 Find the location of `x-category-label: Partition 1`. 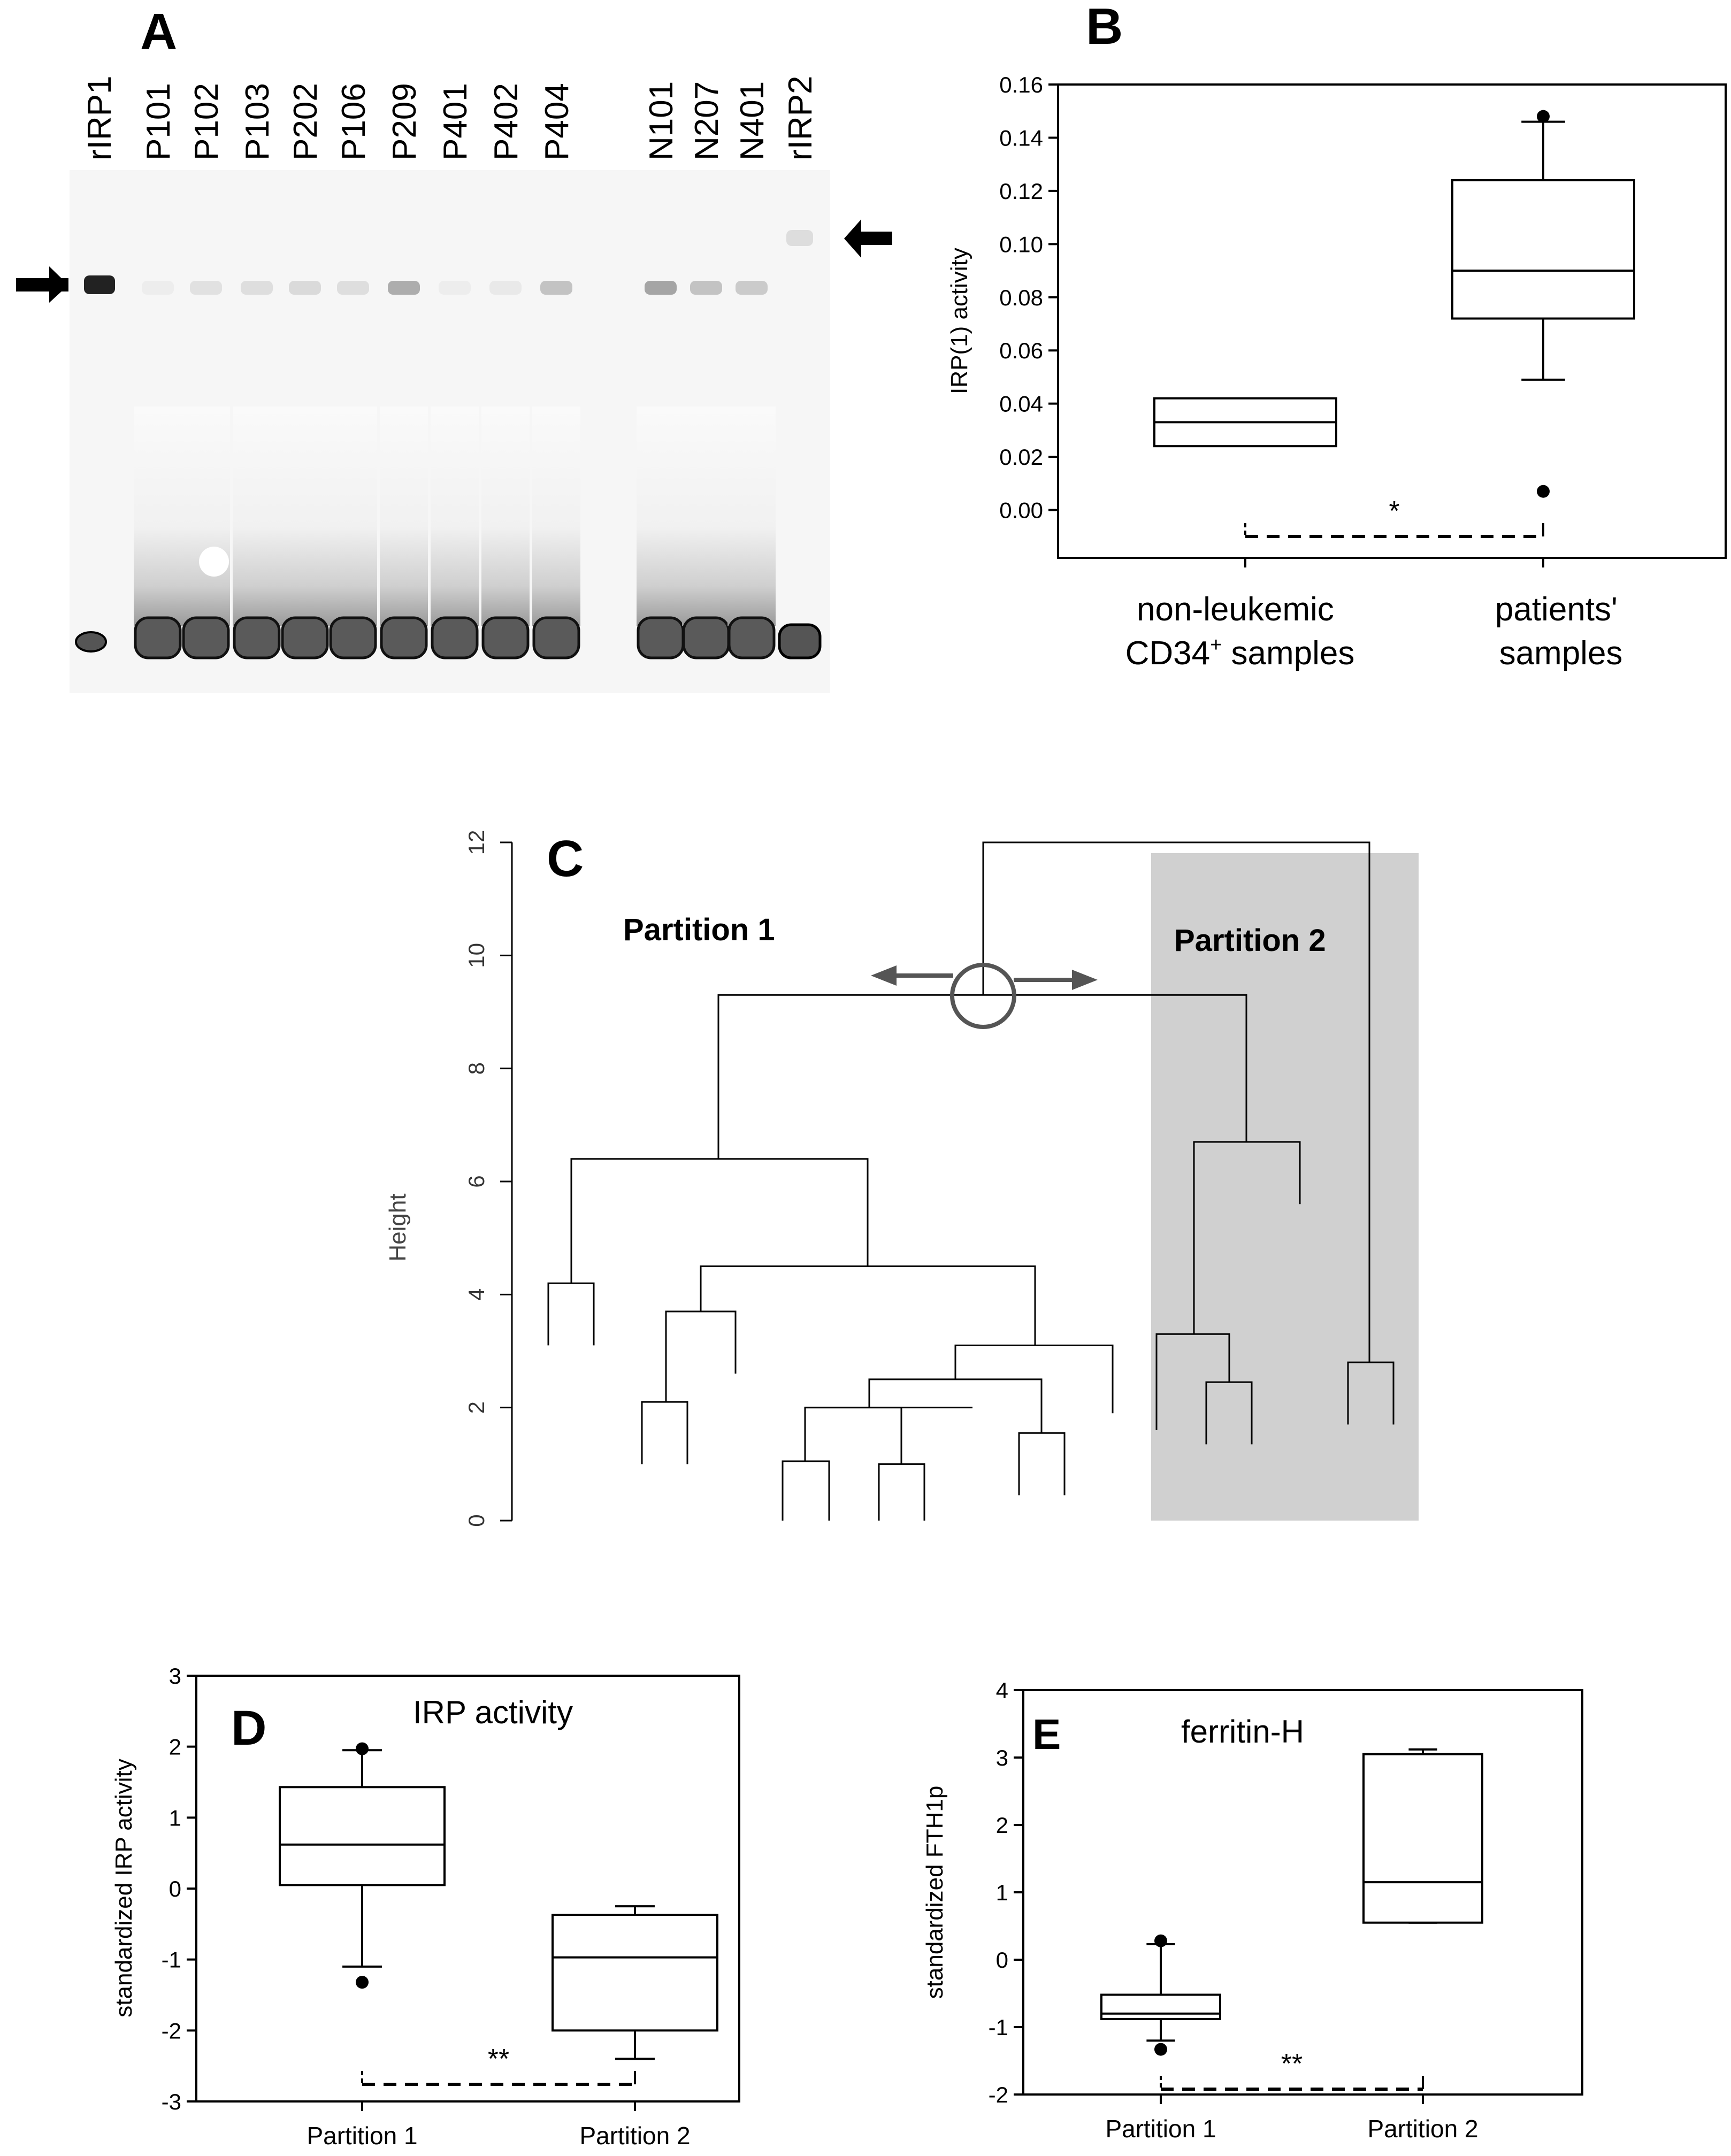

x-category-label: Partition 1 is located at coordinates (1160, 2129).